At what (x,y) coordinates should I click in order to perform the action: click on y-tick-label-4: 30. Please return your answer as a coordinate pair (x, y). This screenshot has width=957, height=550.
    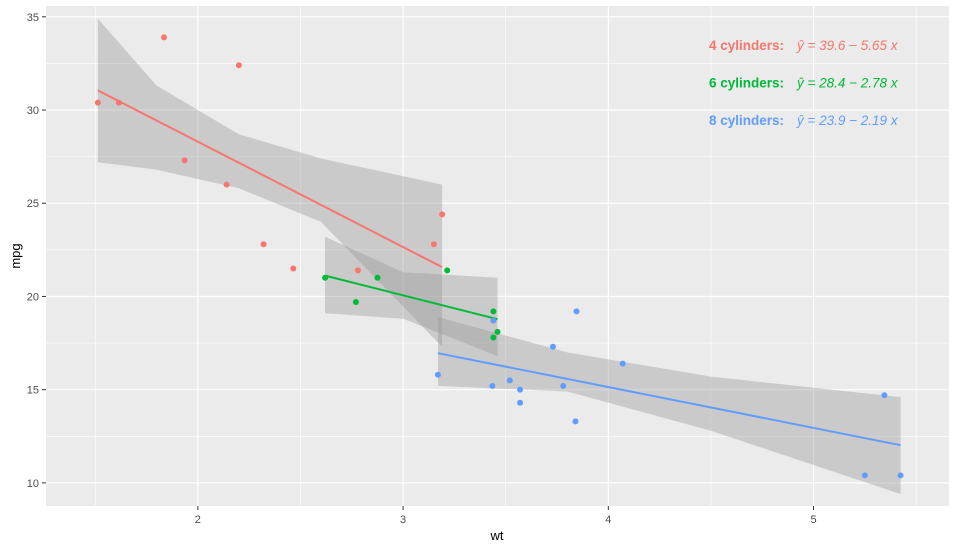
    Looking at the image, I should click on (33, 111).